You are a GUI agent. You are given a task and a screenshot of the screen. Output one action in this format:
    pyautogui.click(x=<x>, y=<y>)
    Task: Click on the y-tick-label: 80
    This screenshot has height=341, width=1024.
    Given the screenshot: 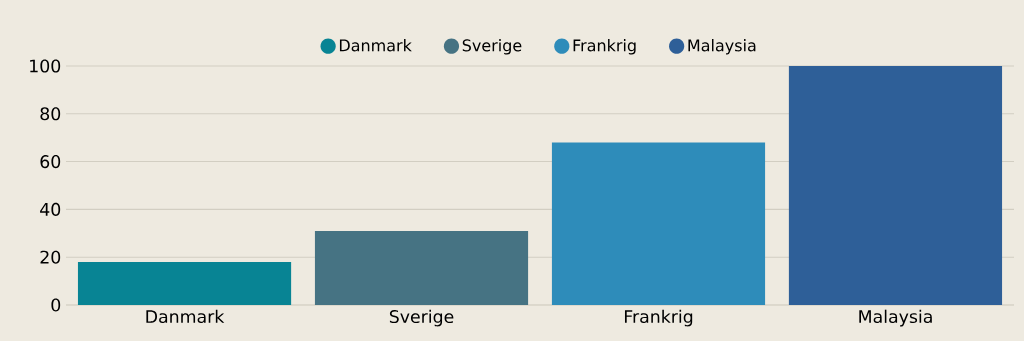 What is the action you would take?
    pyautogui.click(x=50, y=114)
    